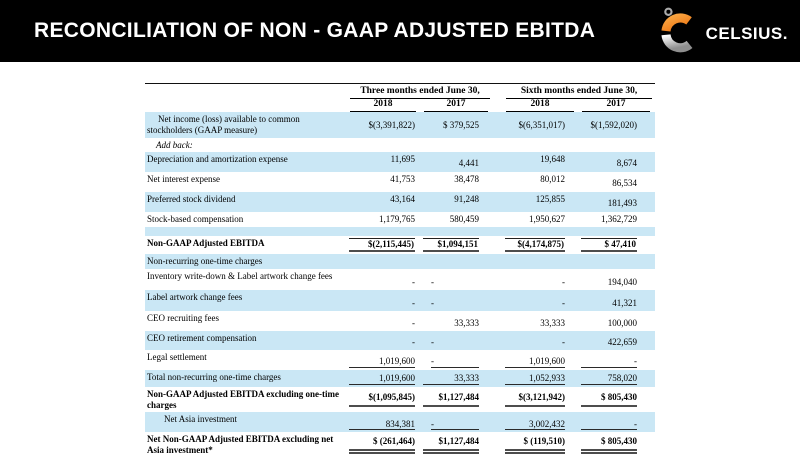  I want to click on row-label: Total non-recurring one-time charges, so click(246, 379).